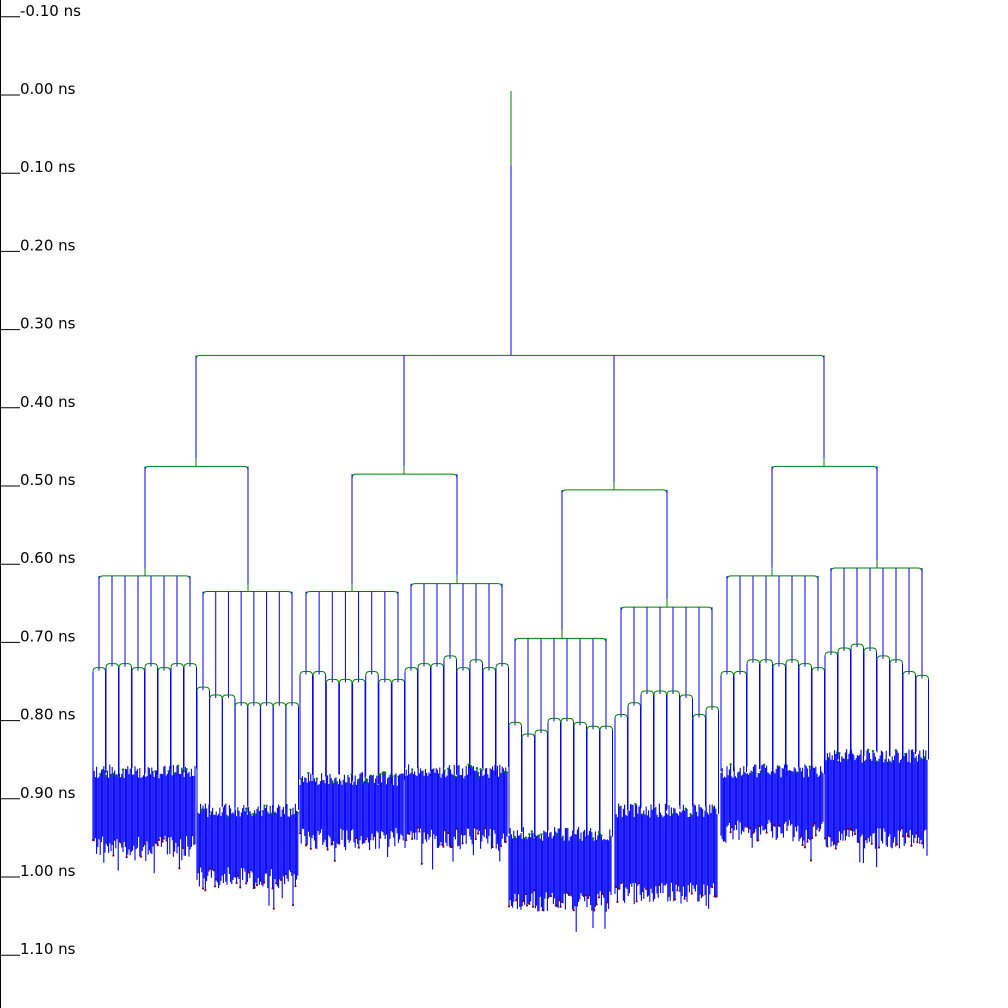 Image resolution: width=1008 pixels, height=1008 pixels. What do you see at coordinates (48, 558) in the screenshot?
I see `axis-tick-label: 0.60 ns` at bounding box center [48, 558].